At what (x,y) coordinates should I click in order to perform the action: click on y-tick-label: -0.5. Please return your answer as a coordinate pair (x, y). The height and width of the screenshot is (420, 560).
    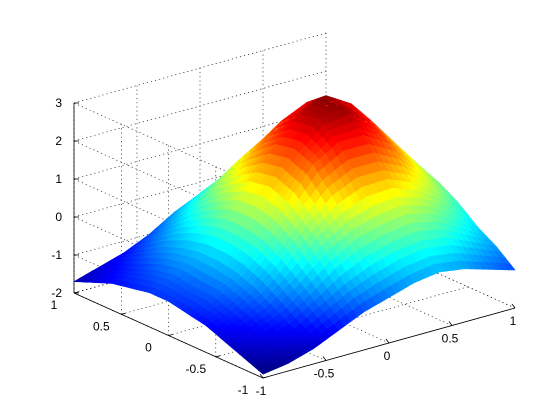
    Looking at the image, I should click on (195, 369).